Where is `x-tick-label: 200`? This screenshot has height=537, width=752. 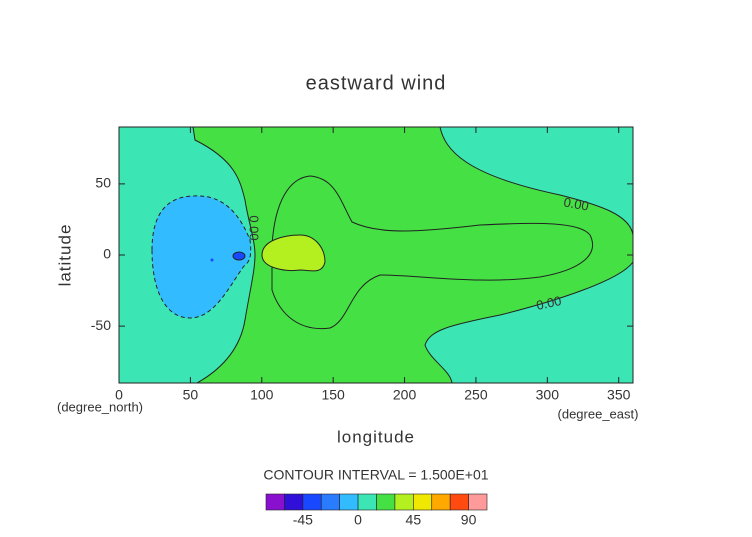 x-tick-label: 200 is located at coordinates (405, 395).